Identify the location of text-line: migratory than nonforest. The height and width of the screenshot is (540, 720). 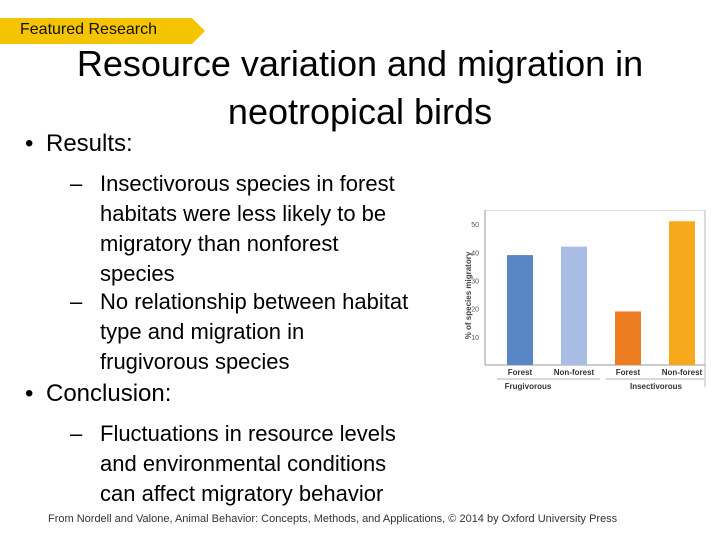
(219, 243).